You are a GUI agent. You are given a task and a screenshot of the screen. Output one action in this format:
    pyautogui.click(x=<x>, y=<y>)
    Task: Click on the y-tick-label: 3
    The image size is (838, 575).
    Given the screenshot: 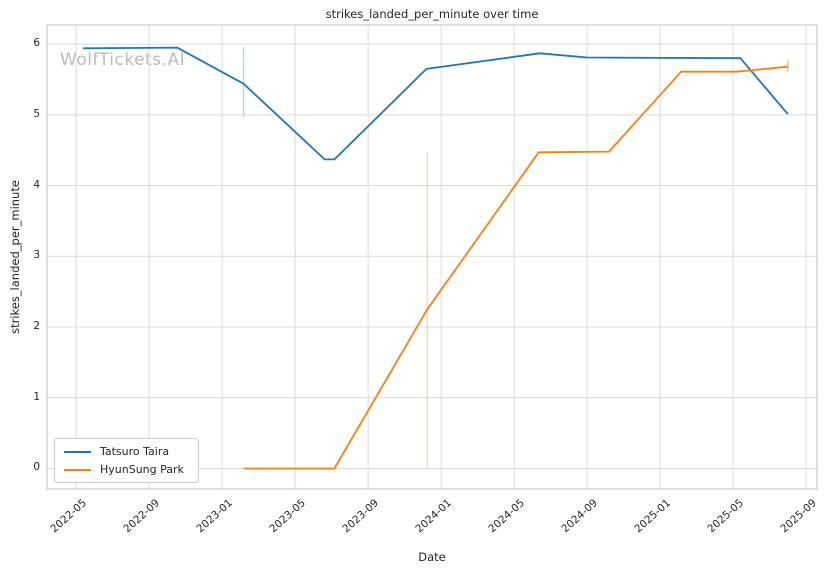 What is the action you would take?
    pyautogui.click(x=36, y=255)
    